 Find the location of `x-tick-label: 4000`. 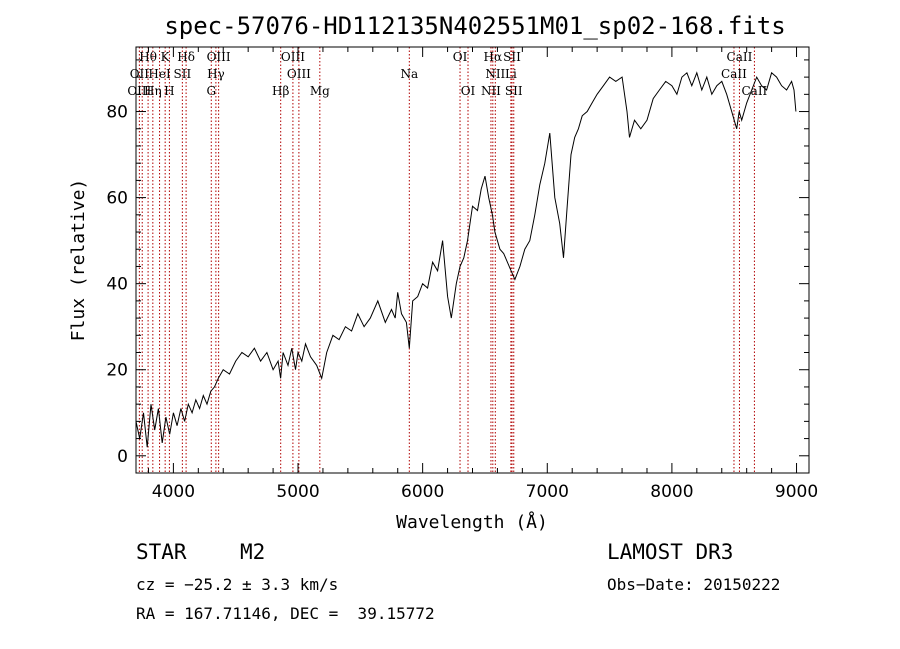

x-tick-label: 4000 is located at coordinates (173, 492).